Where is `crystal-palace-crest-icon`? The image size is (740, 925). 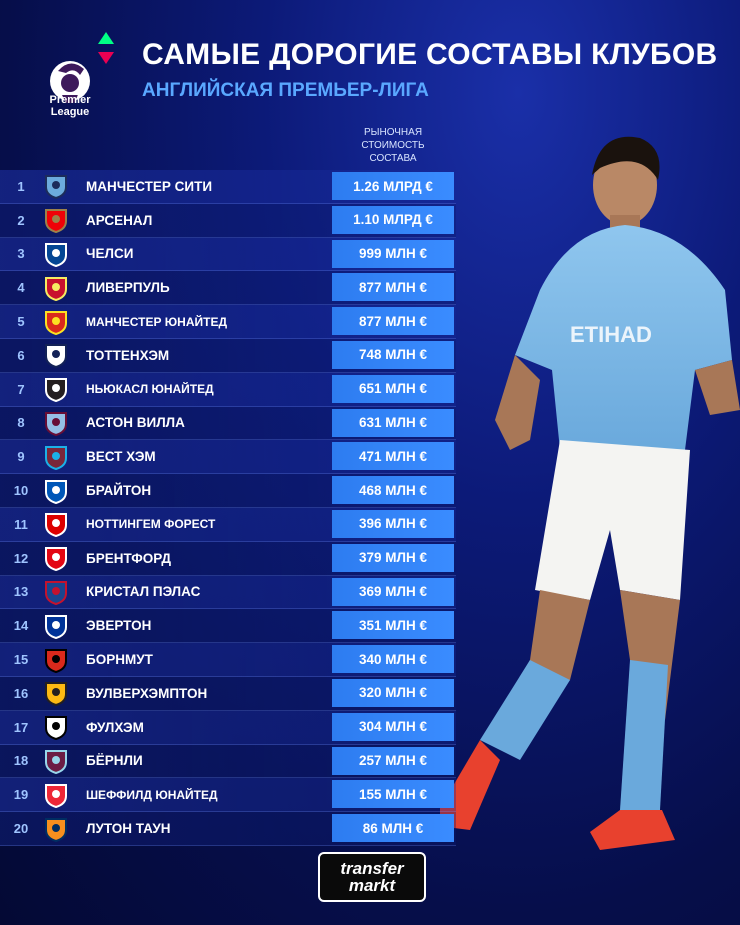
crystal-palace-crest-icon is located at coordinates (56, 592).